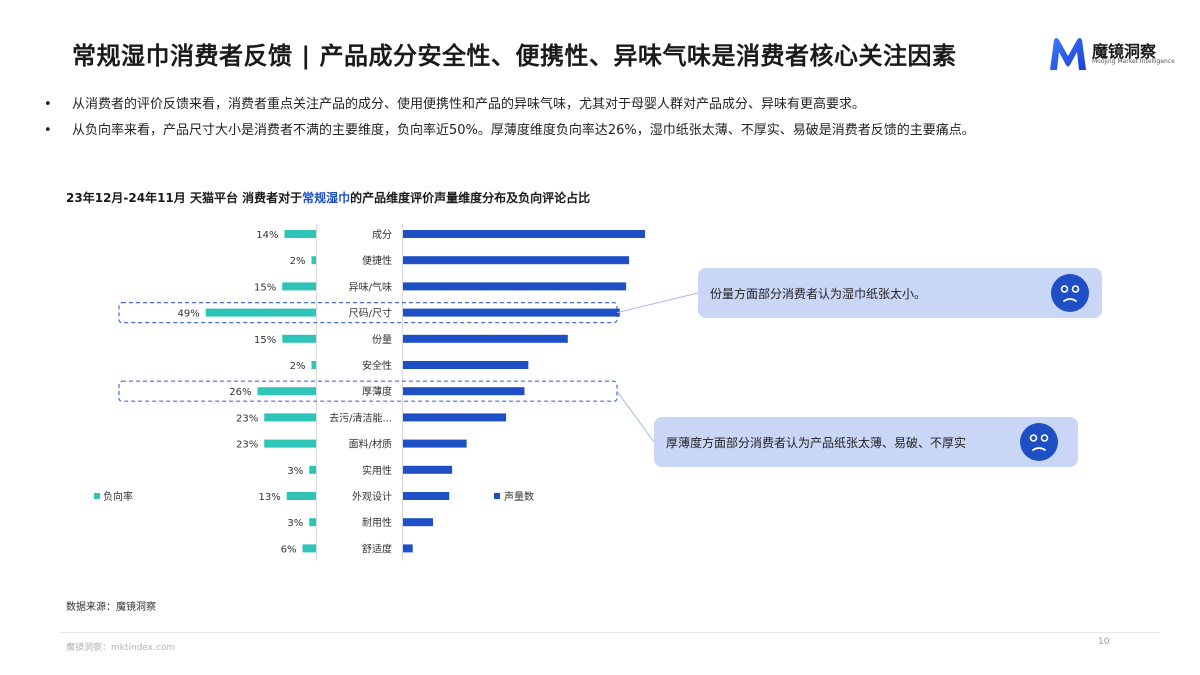  I want to click on category-label: 异味/气味, so click(370, 286).